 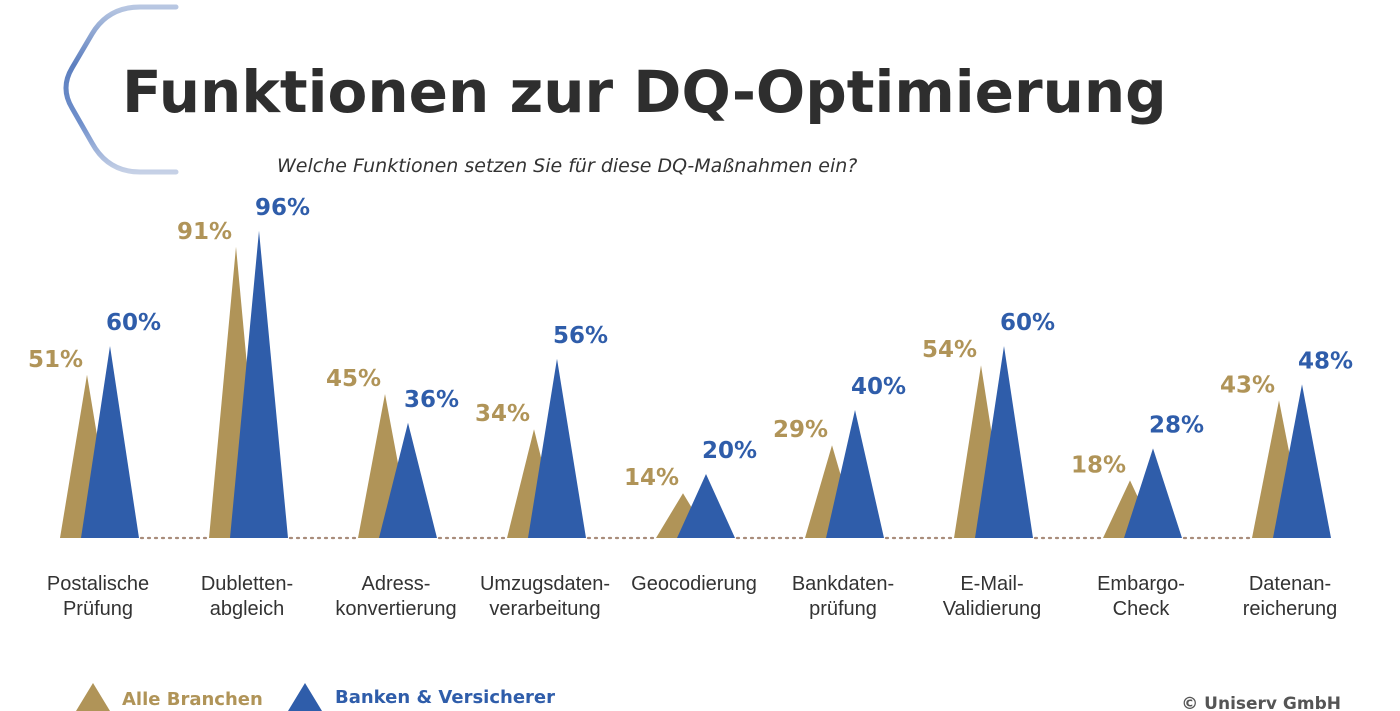 I want to click on data-label-banken-versicherer: 36%, so click(x=431, y=400).